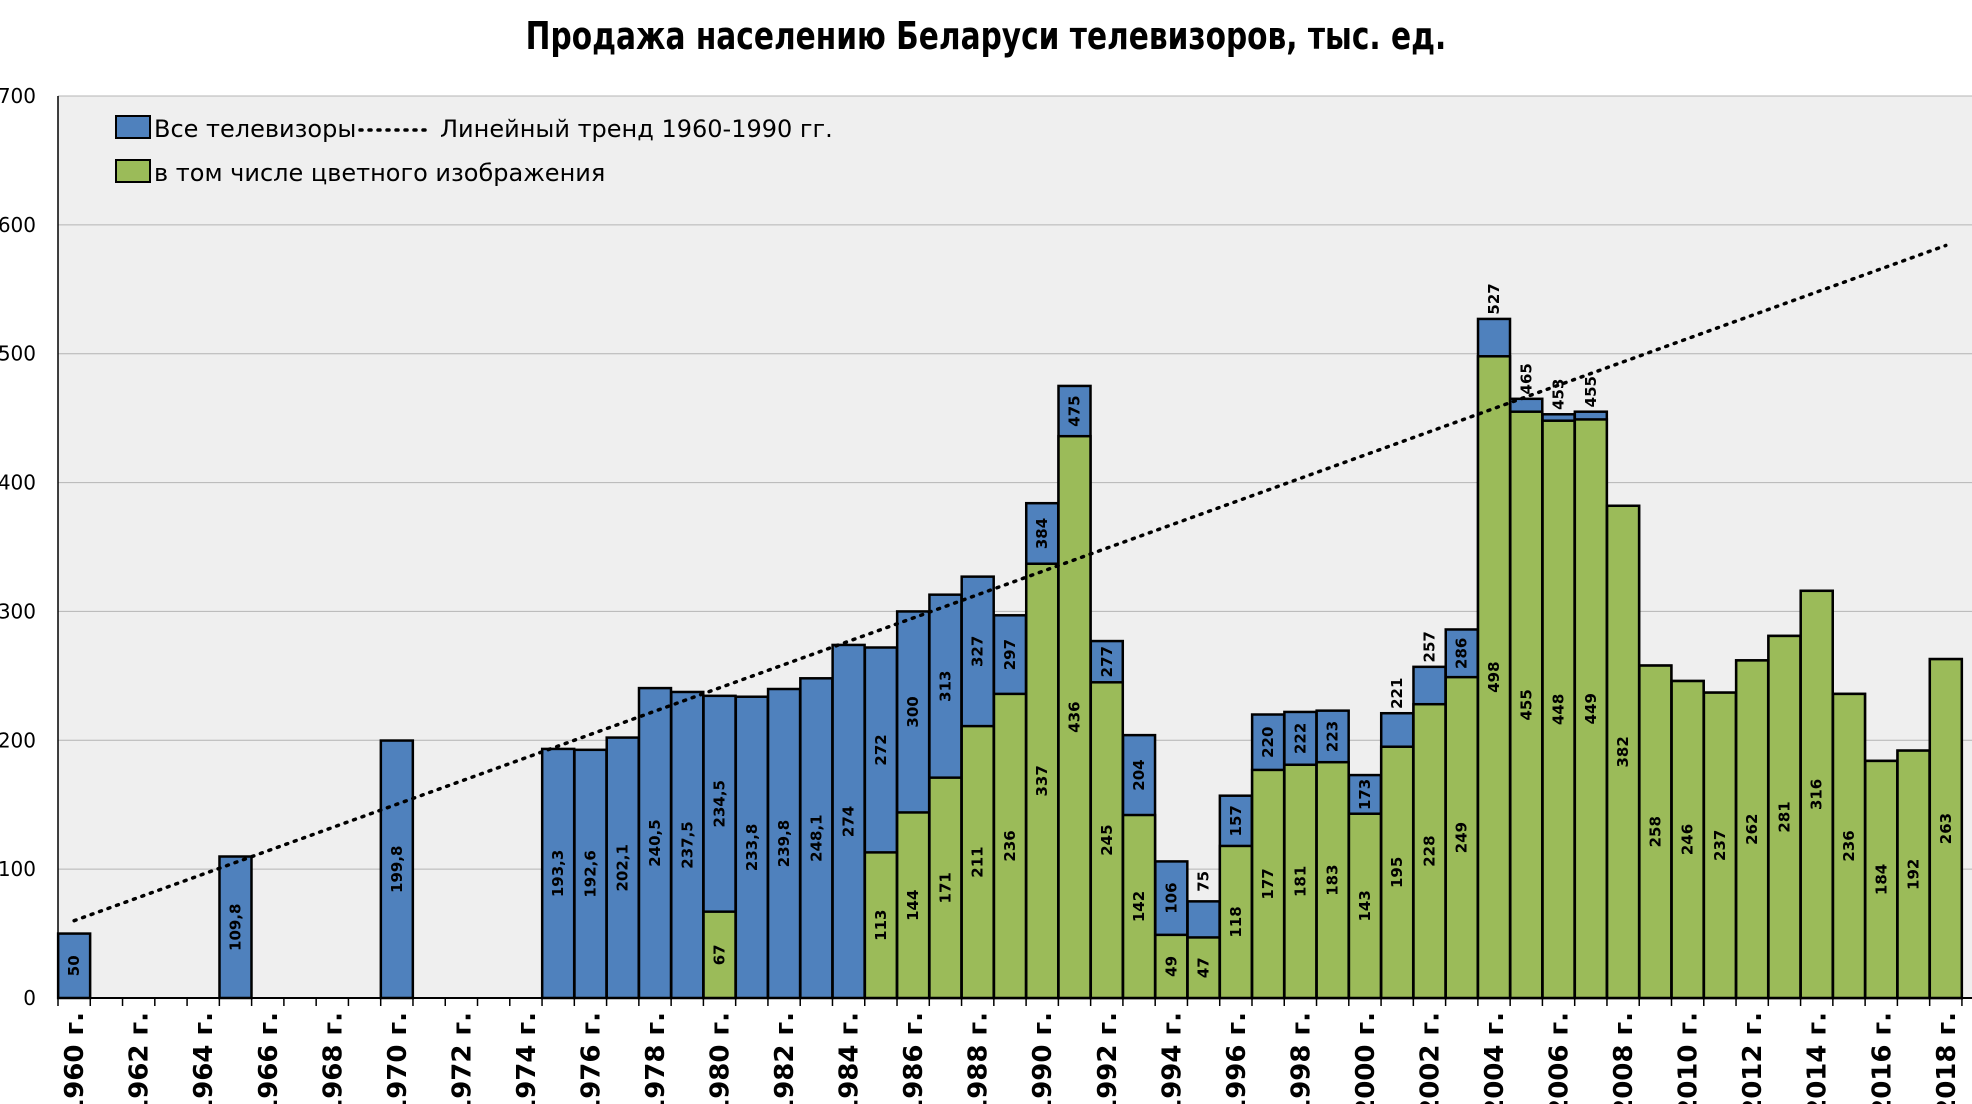  Describe the element at coordinates (1495, 1058) in the screenshot. I see `x-tick-label: 2004 г.` at that location.